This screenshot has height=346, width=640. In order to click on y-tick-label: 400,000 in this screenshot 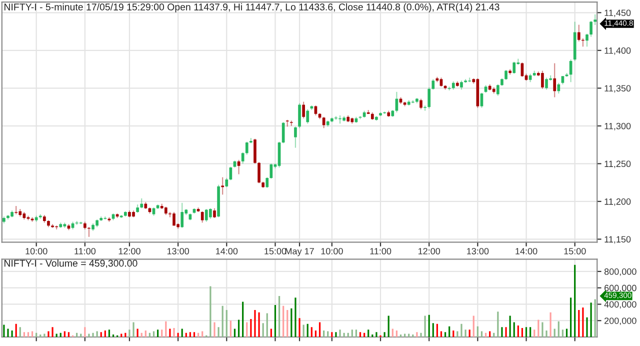, I will do `click(620, 305)`.